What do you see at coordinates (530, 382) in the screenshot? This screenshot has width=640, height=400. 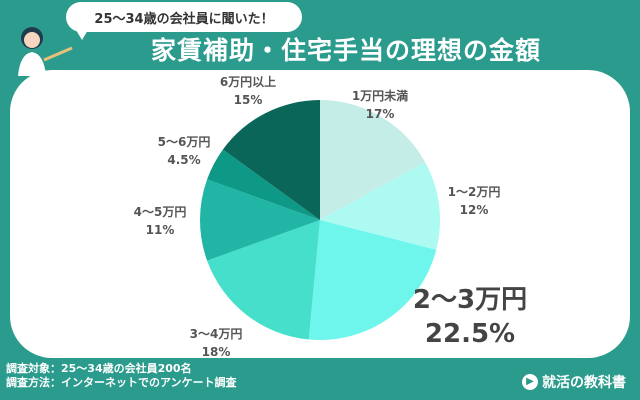 I see `chat-bubble-icon: ▶` at bounding box center [530, 382].